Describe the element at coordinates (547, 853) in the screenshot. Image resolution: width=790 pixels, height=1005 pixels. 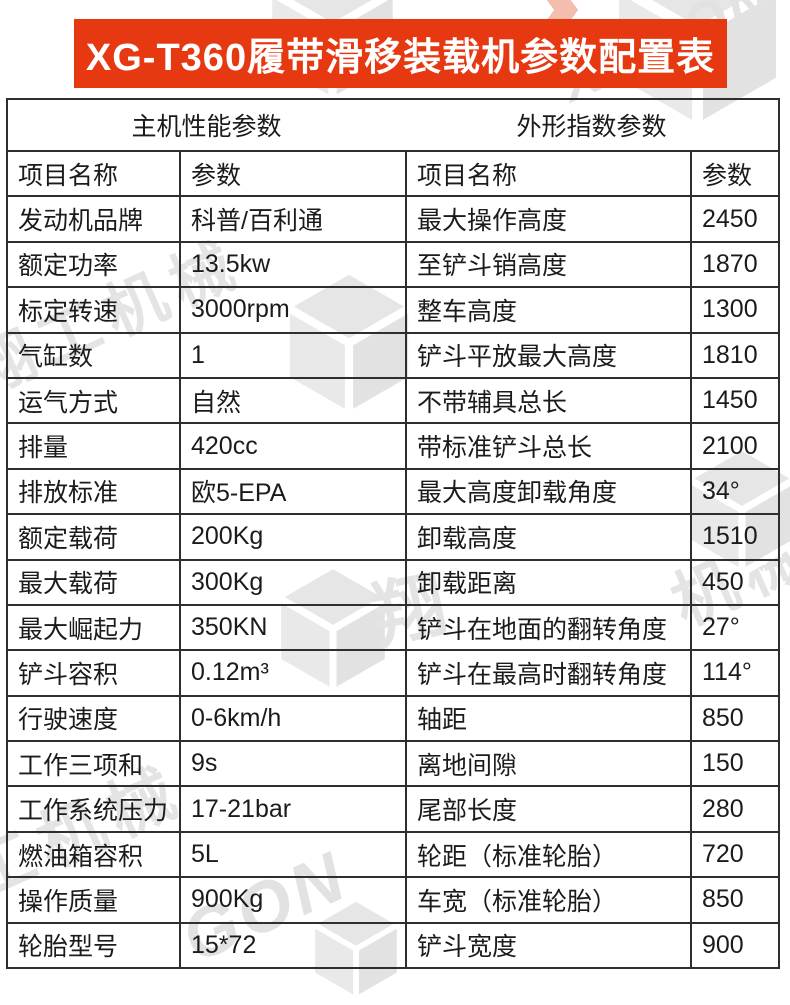
I see `param-name-cell: 轮距（标准轮胎）` at that location.